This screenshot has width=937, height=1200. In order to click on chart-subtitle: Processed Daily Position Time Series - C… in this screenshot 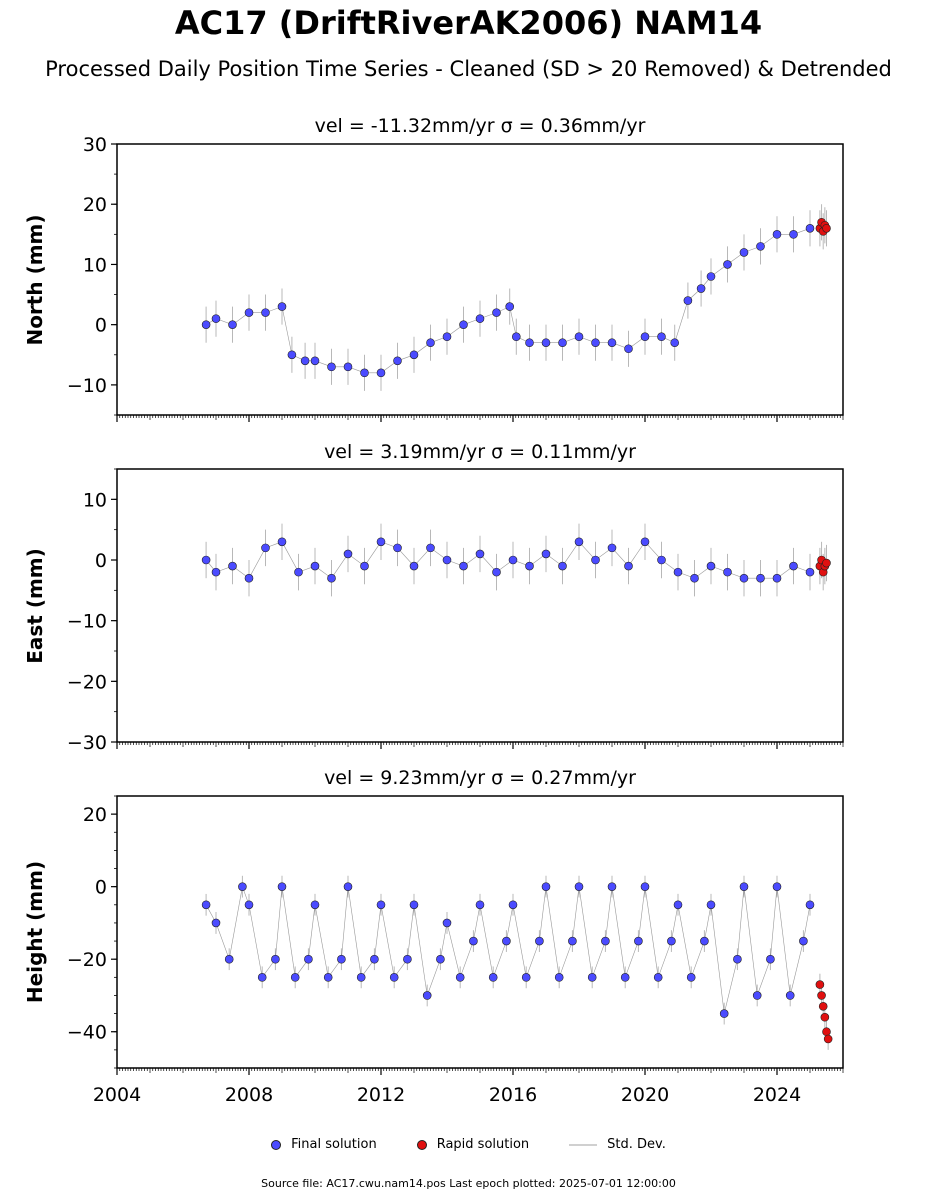, I will do `click(468, 69)`.